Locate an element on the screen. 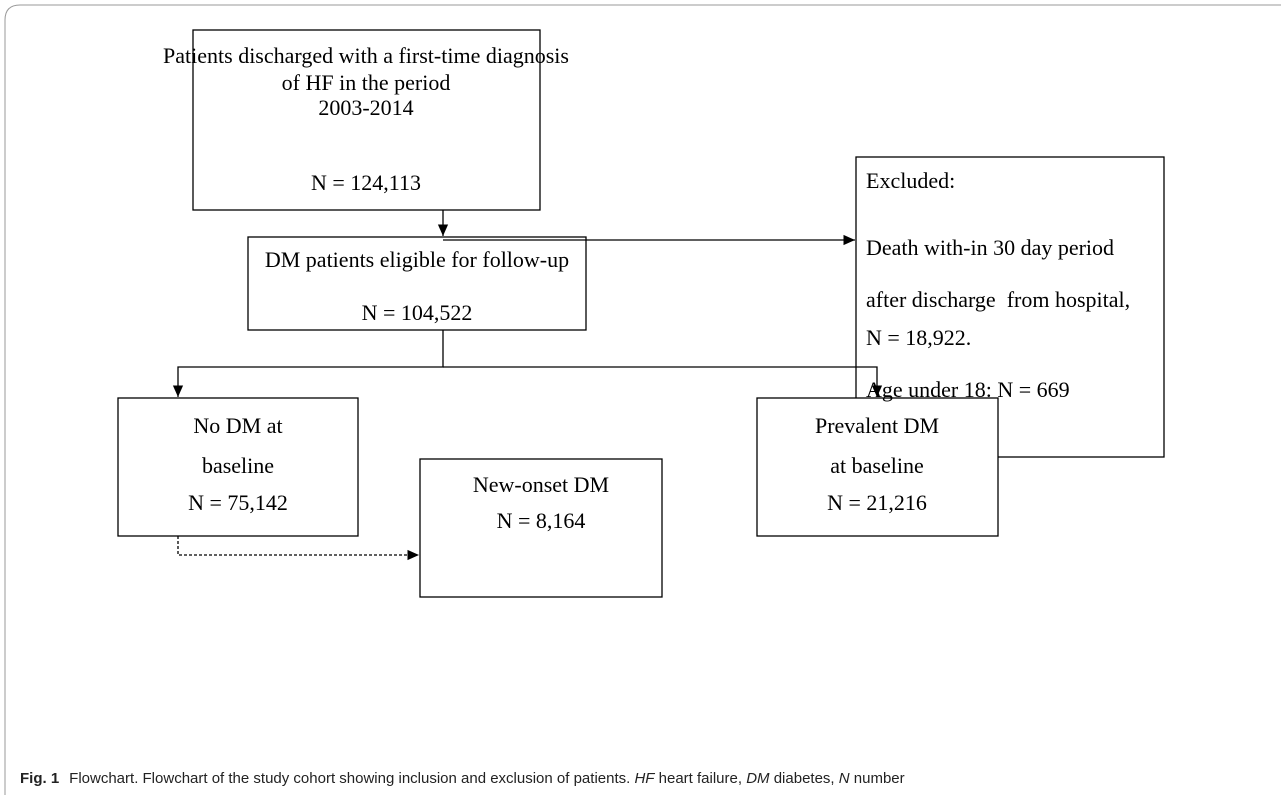 This screenshot has width=1287, height=801. node-text: DM patients eligible for follow-up is located at coordinates (417, 259).